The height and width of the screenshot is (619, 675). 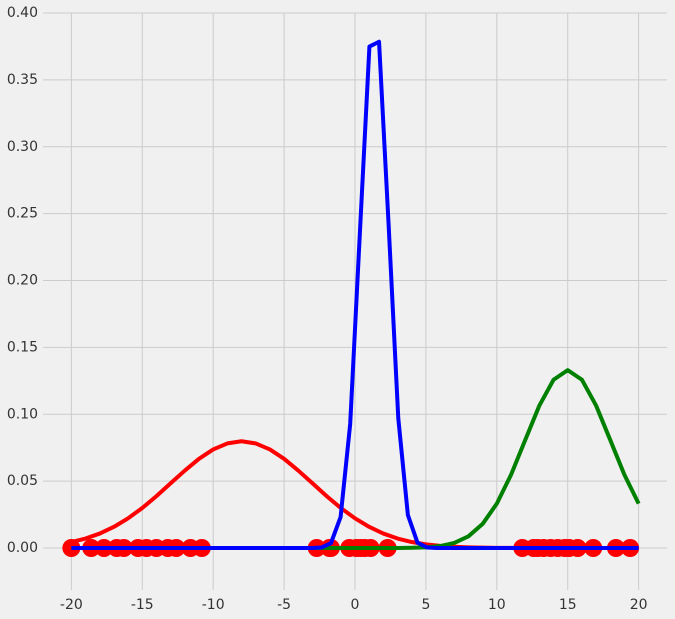 What do you see at coordinates (22, 281) in the screenshot?
I see `y-tick-label: 0.20` at bounding box center [22, 281].